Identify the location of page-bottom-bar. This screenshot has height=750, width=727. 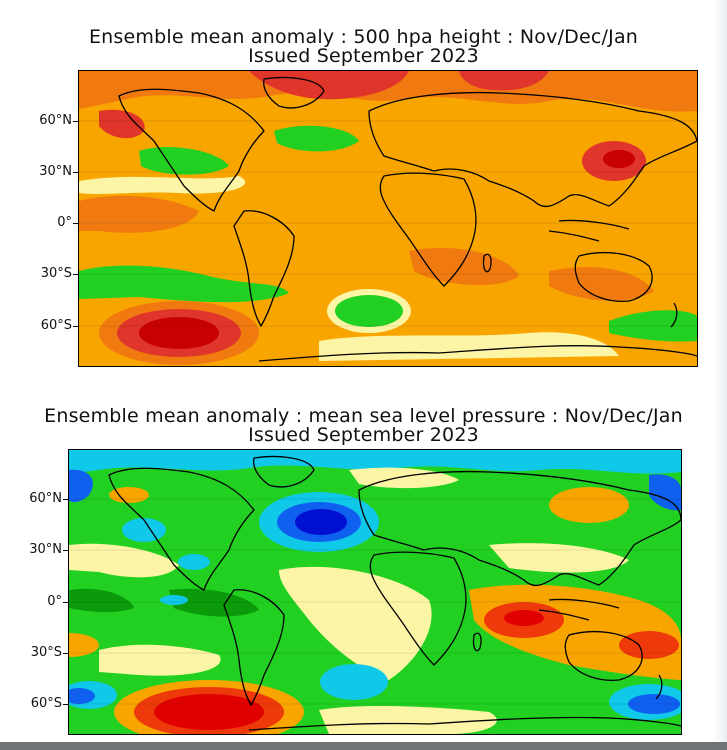
(363, 746).